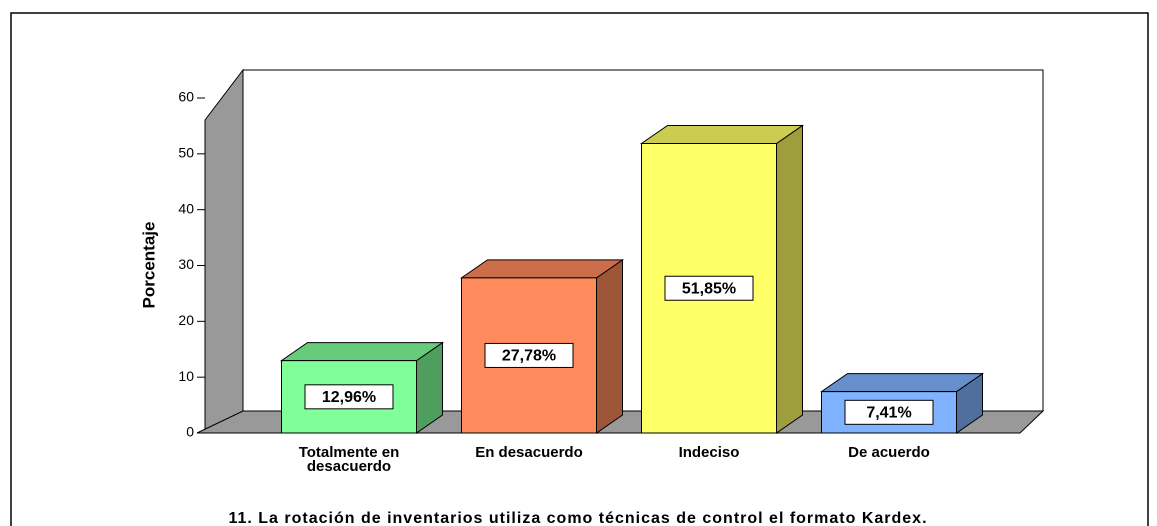 The width and height of the screenshot is (1157, 526). Describe the element at coordinates (186, 208) in the screenshot. I see `y-tick-label: 40` at that location.